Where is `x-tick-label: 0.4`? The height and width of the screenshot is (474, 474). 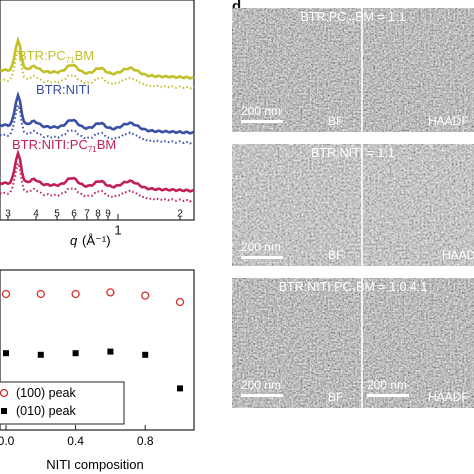
x-tick-label: 0.4 is located at coordinates (75, 441).